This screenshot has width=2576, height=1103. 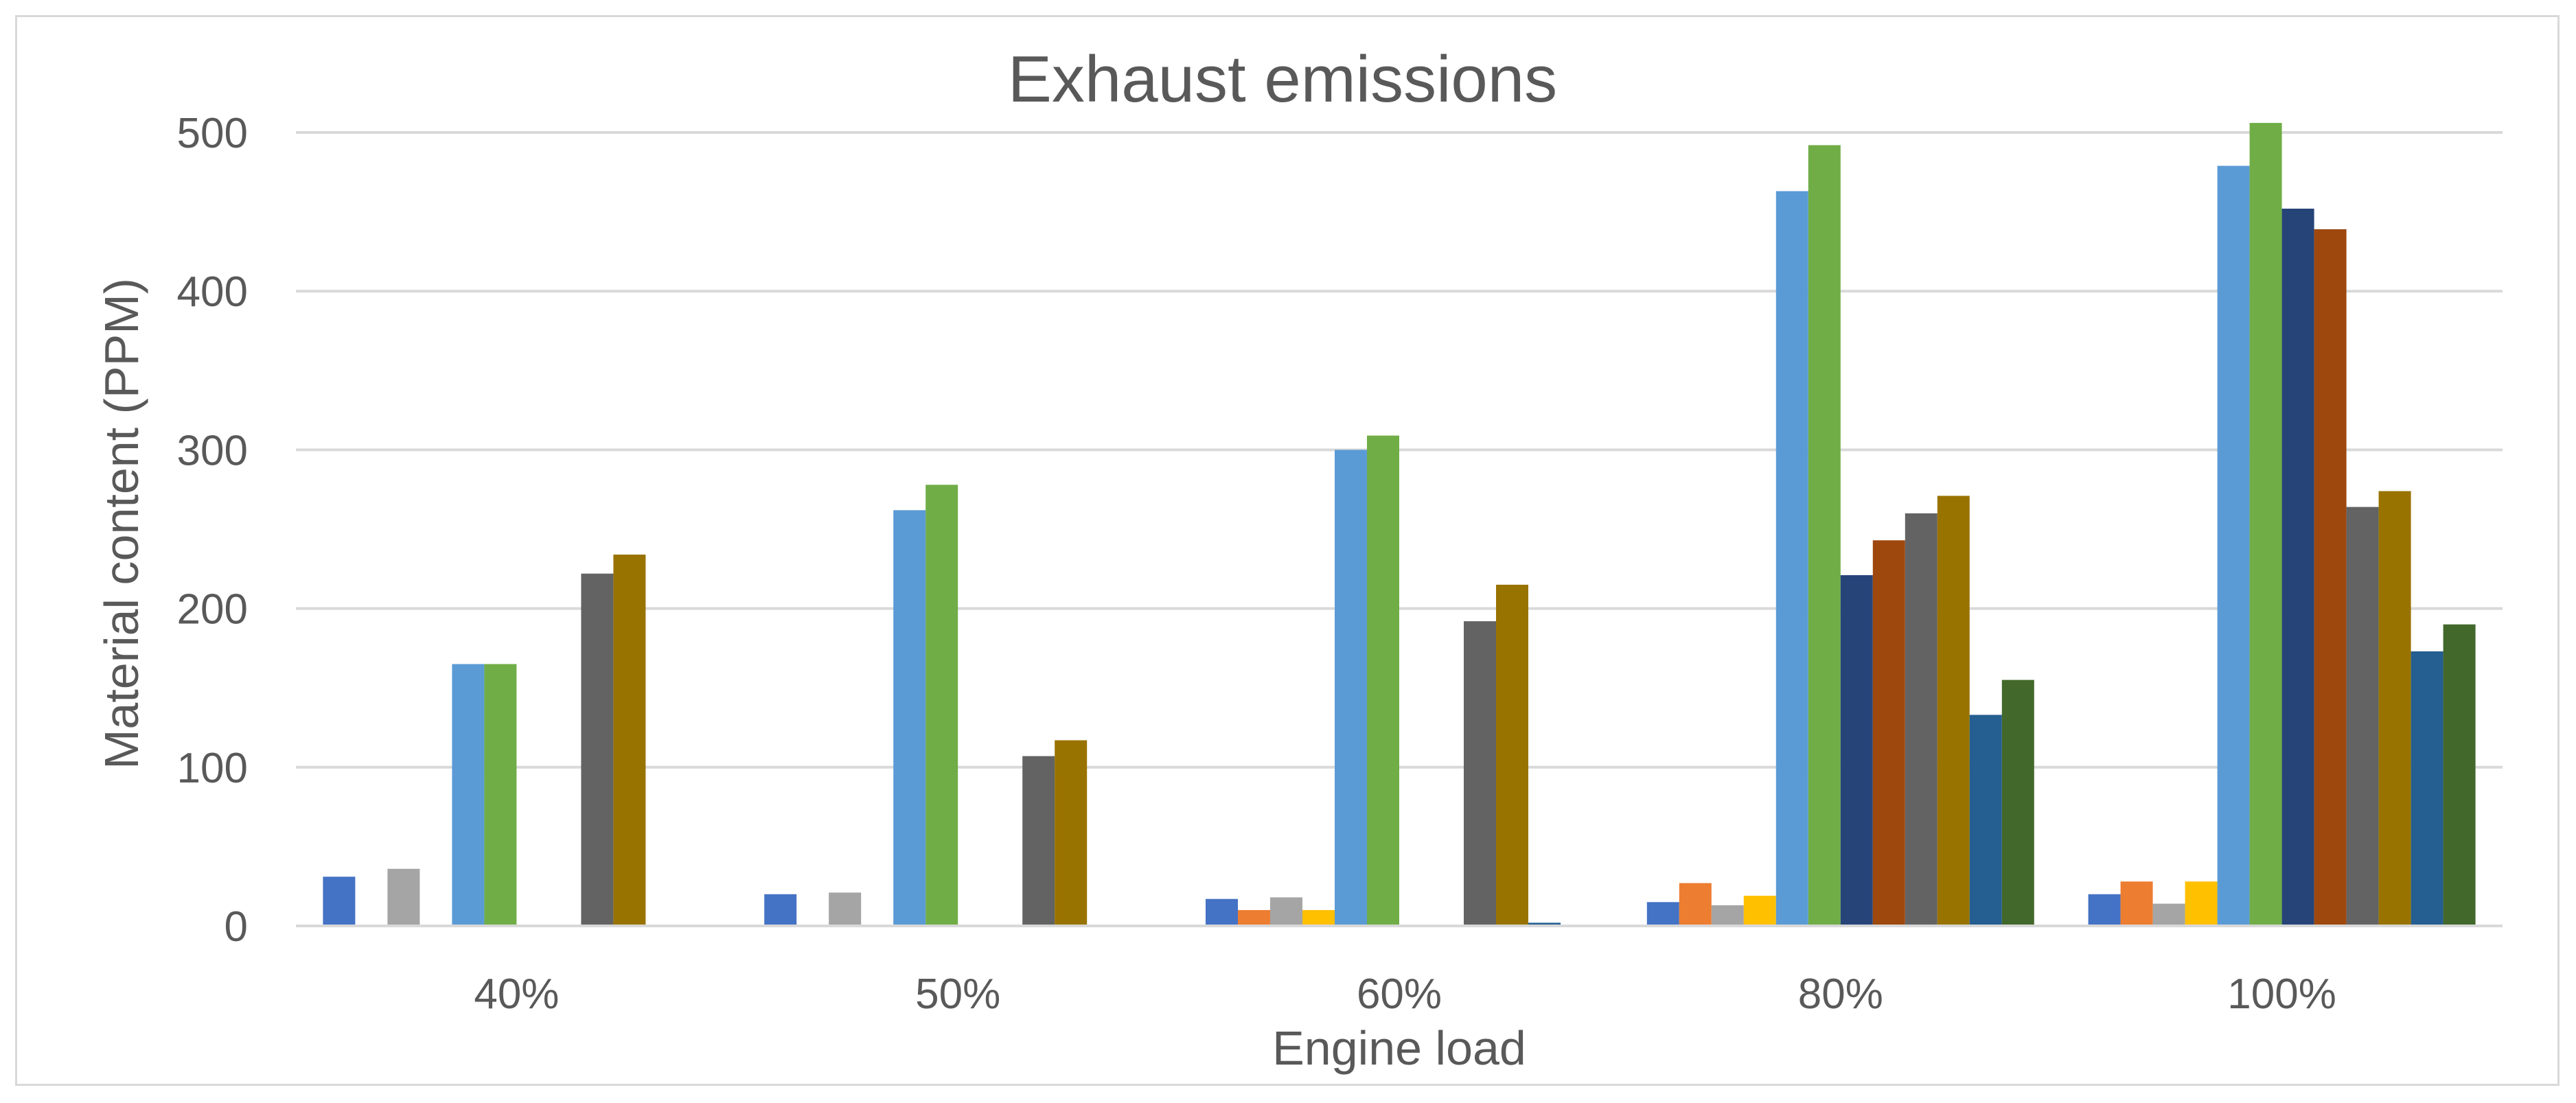 I want to click on x-tick-label: 80%, so click(x=1841, y=994).